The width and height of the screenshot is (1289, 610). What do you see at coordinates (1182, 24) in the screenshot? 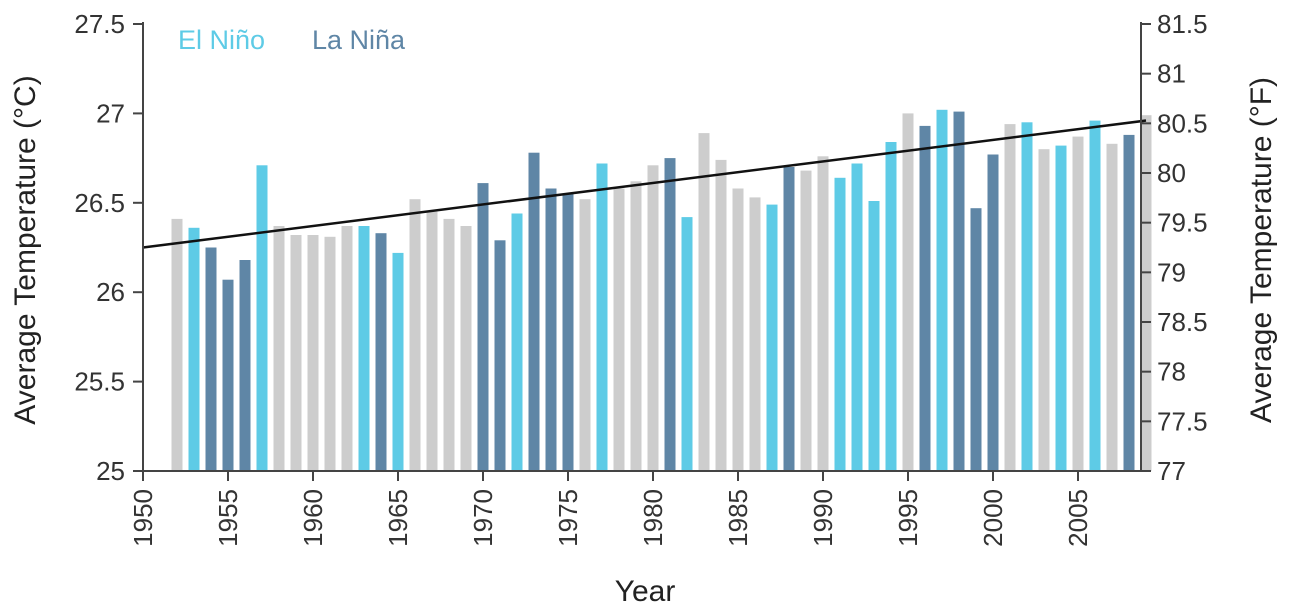
I see `y-tick-label-right: 81.5` at bounding box center [1182, 24].